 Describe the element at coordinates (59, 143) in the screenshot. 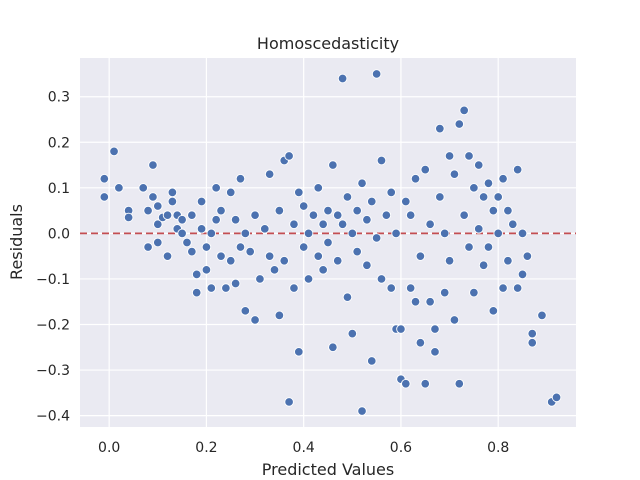

I see `y-tick-label: 0.2` at that location.